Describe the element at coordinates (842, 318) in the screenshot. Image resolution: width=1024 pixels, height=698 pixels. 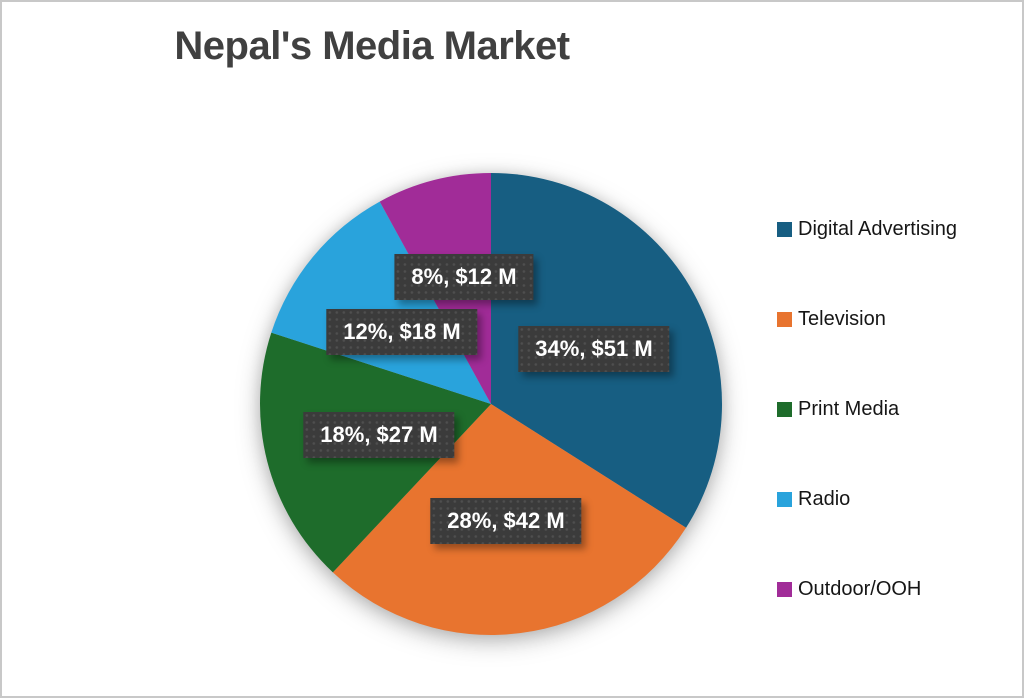
I see `legend-label: Television` at that location.